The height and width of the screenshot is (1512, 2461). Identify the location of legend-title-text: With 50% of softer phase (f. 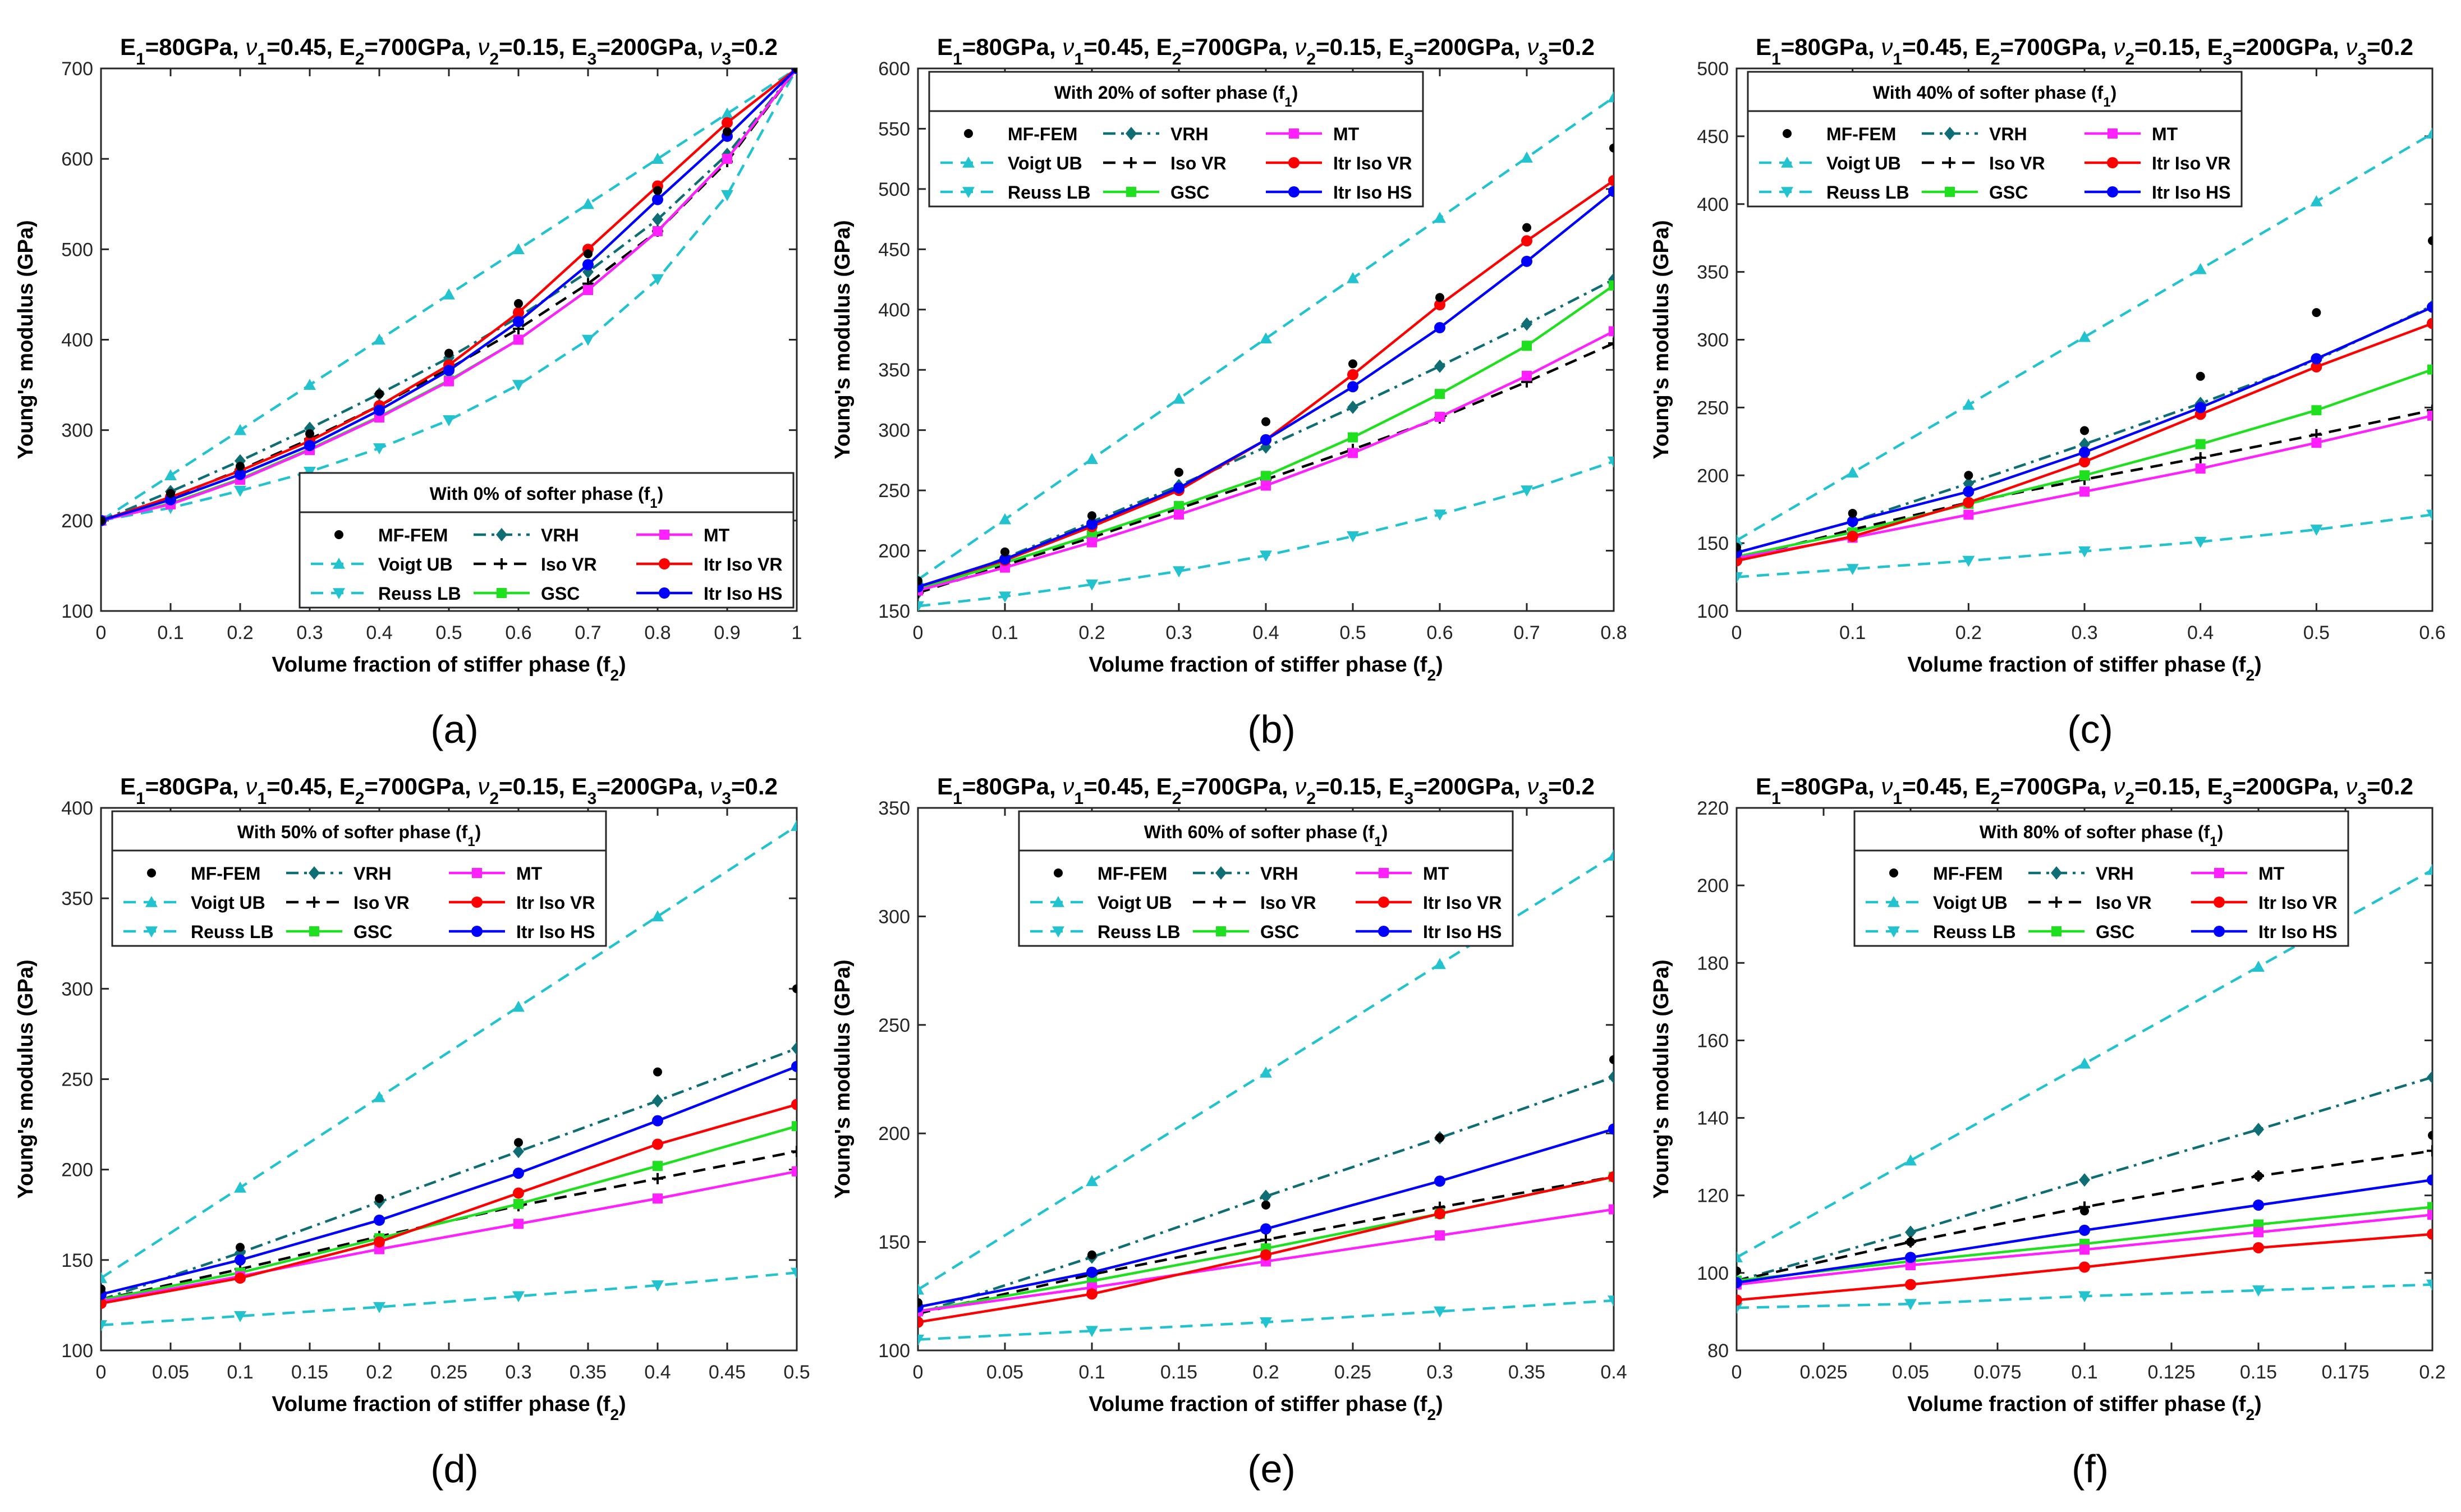
(352, 832).